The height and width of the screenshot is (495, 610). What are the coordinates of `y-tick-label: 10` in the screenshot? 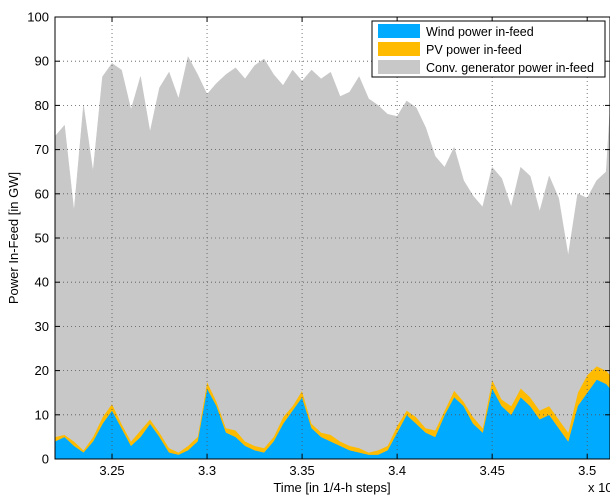 It's located at (42, 414).